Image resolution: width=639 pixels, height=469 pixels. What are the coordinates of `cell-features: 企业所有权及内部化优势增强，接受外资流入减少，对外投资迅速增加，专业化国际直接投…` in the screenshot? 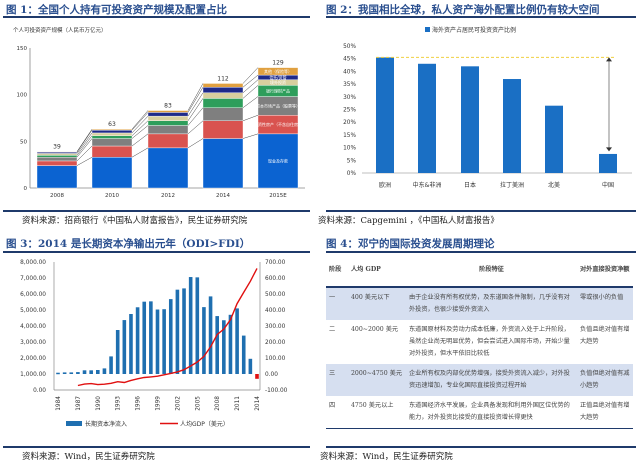 It's located at (491, 380).